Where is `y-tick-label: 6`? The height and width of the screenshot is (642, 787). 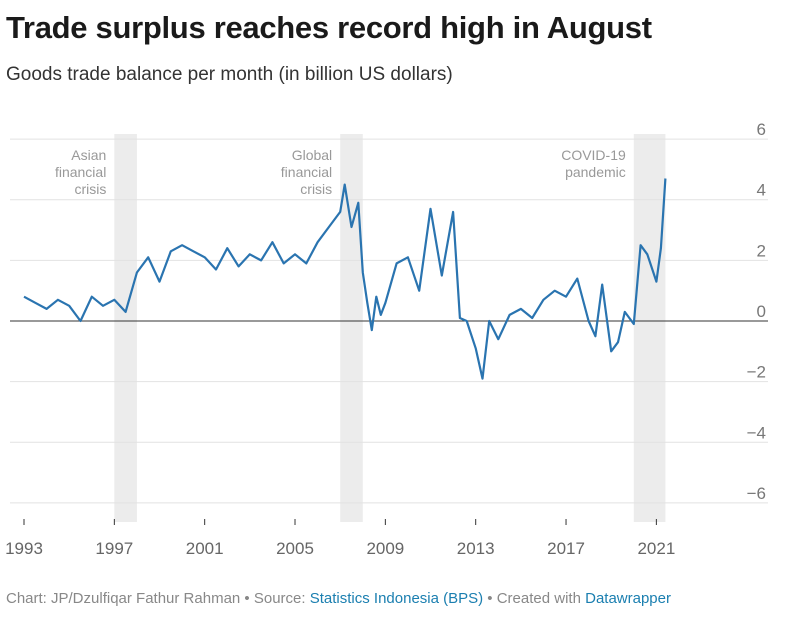 y-tick-label: 6 is located at coordinates (761, 129).